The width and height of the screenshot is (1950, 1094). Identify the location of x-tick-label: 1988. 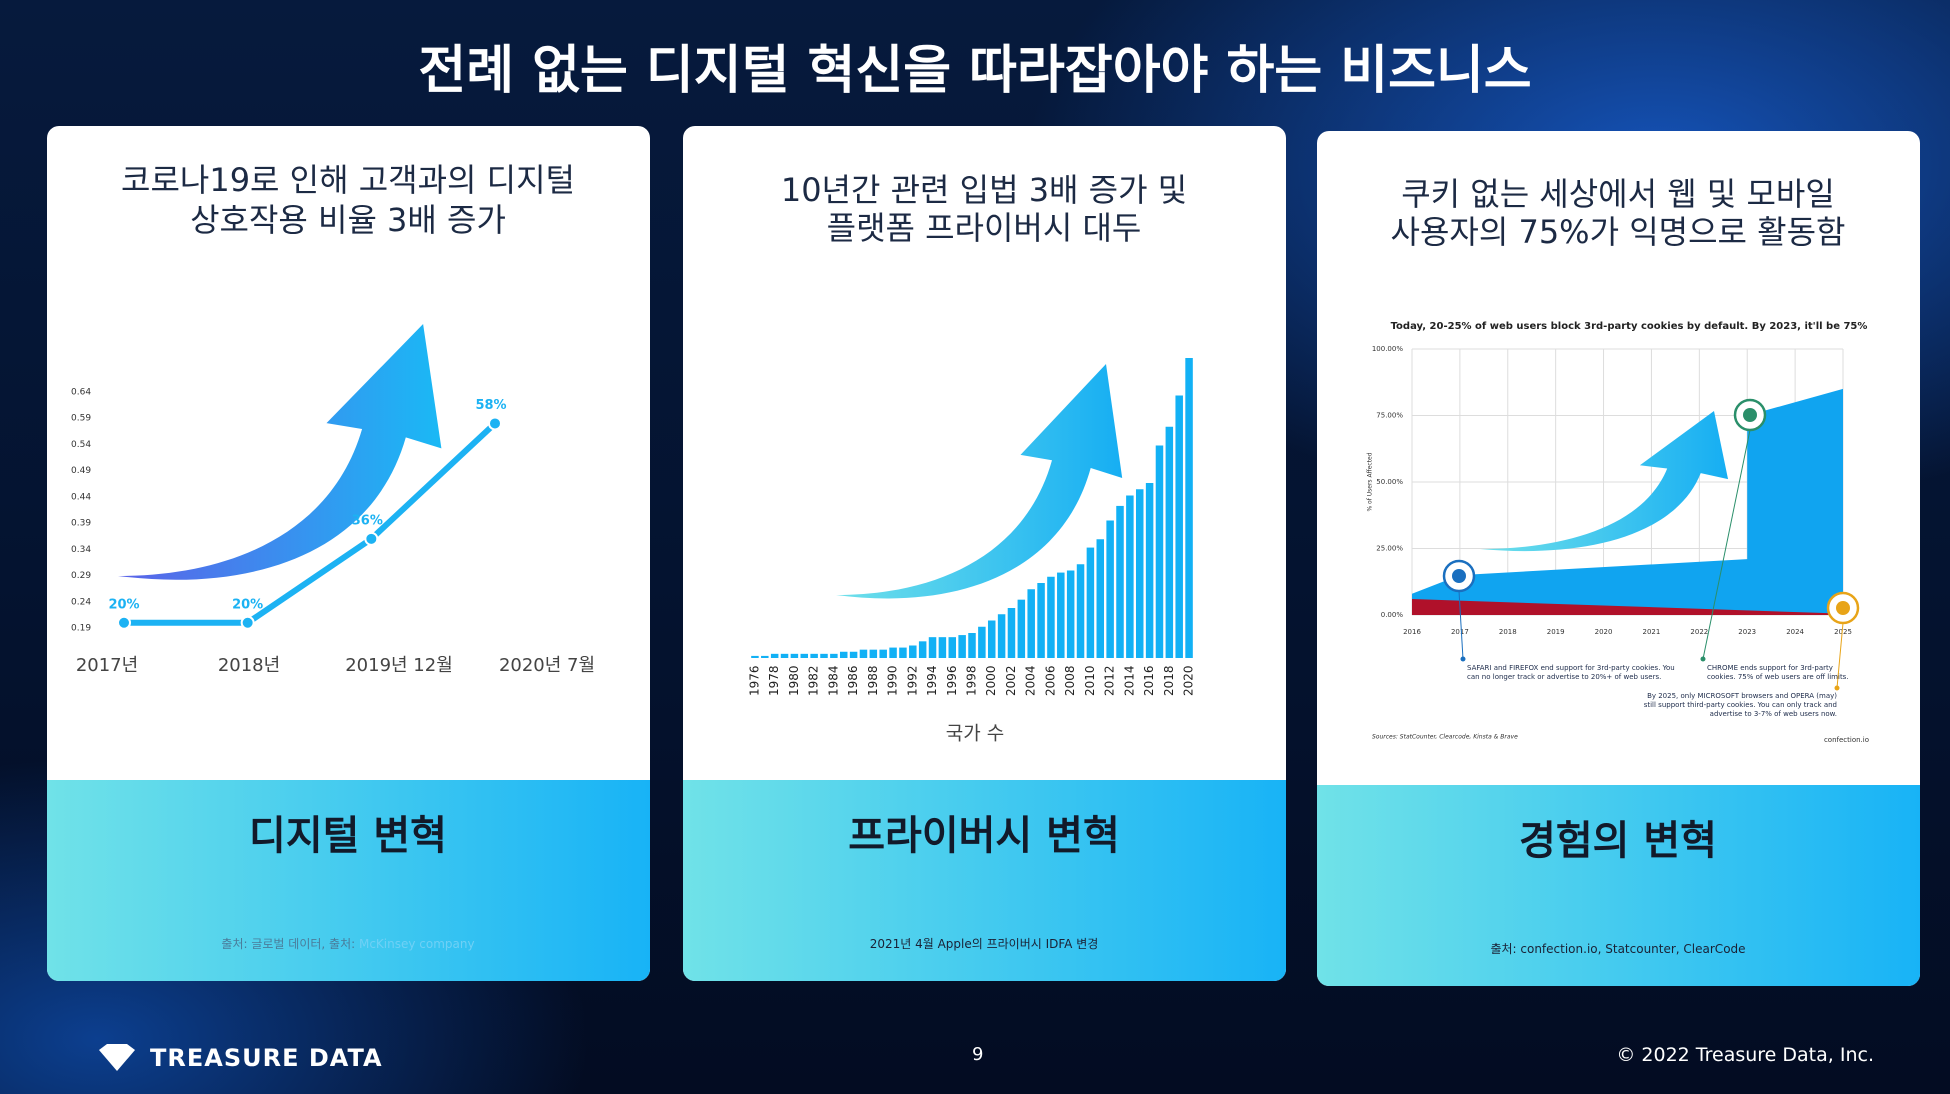
(873, 680).